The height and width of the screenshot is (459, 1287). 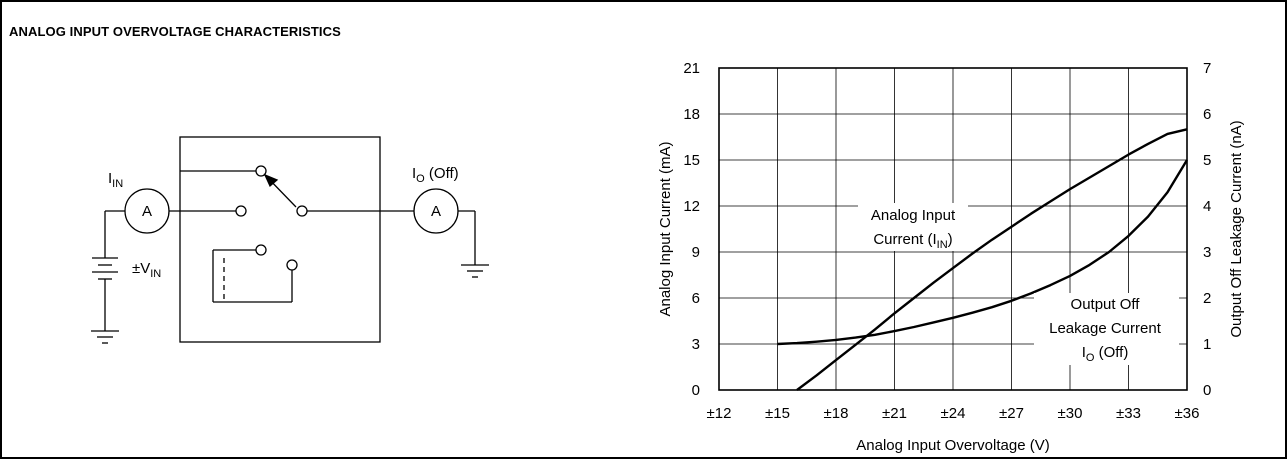 I want to click on x-tick-label: ±27, so click(x=1011, y=413).